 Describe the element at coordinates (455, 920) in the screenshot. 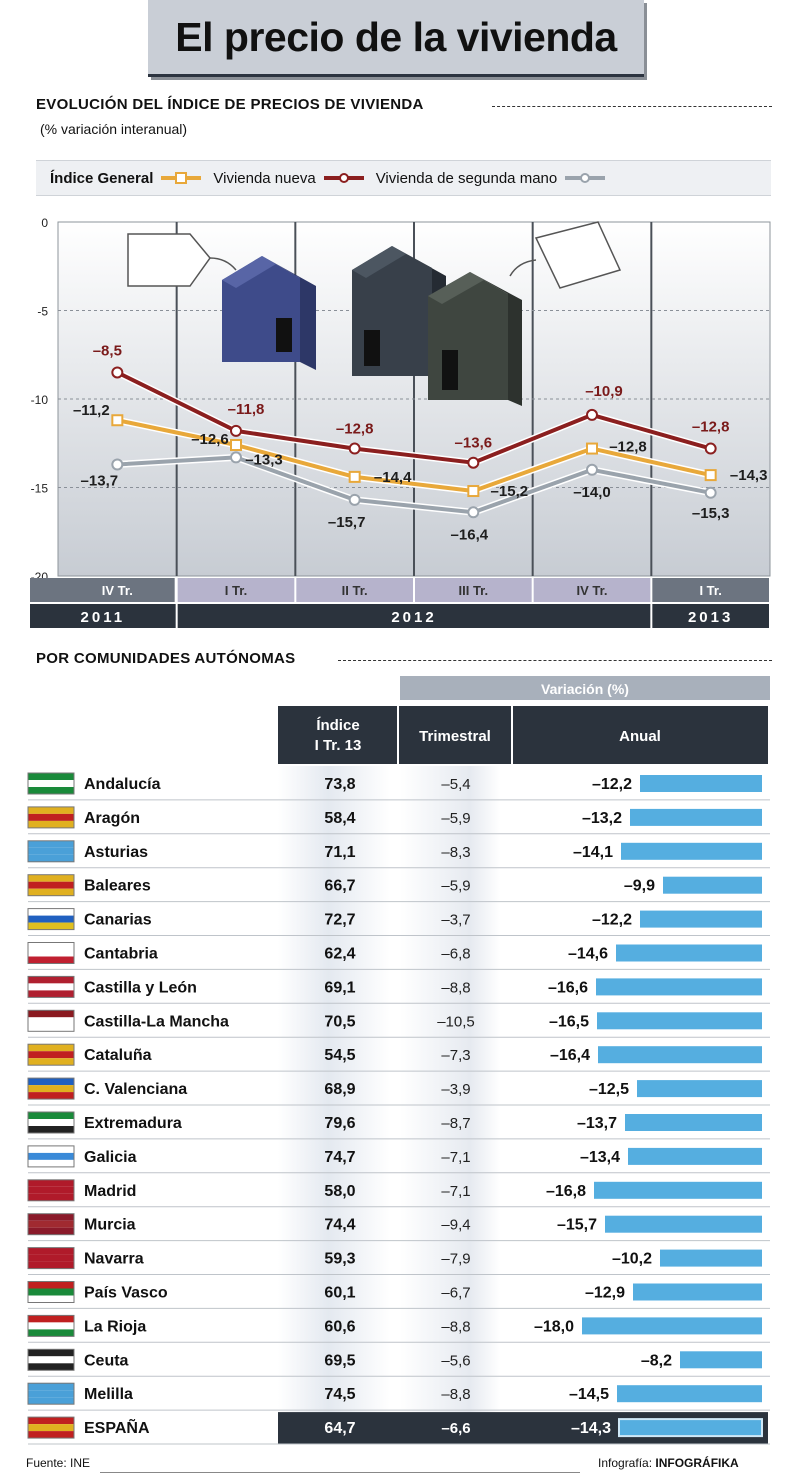

I see `region-quarterly: –3,7` at that location.